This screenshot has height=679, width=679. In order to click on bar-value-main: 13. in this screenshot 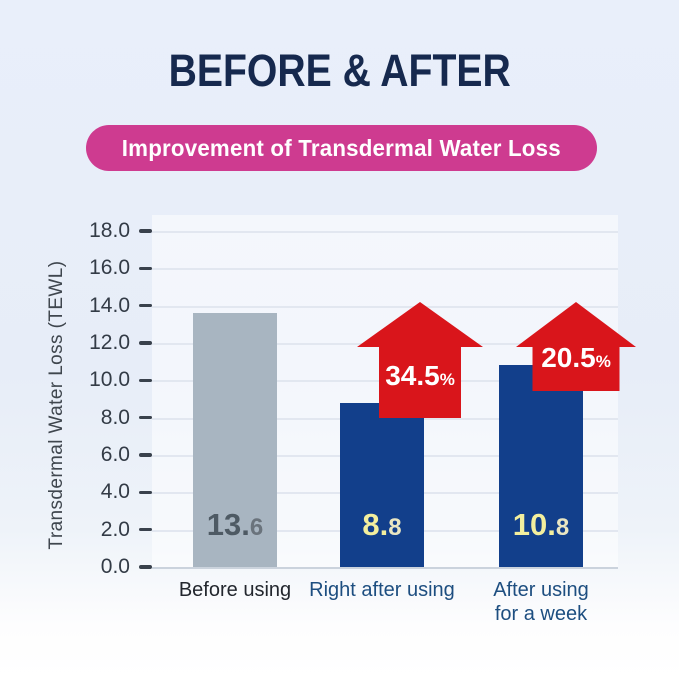, I will do `click(228, 524)`.